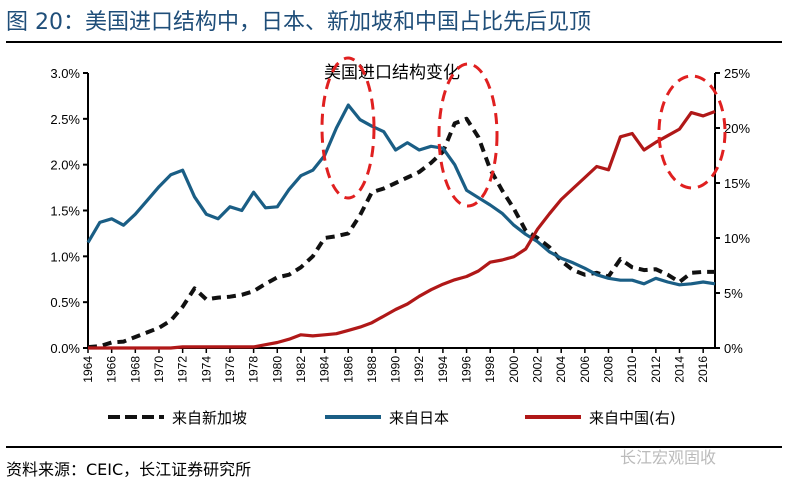 The width and height of the screenshot is (792, 485). Describe the element at coordinates (112, 369) in the screenshot. I see `x-tick-label: 1966` at that location.